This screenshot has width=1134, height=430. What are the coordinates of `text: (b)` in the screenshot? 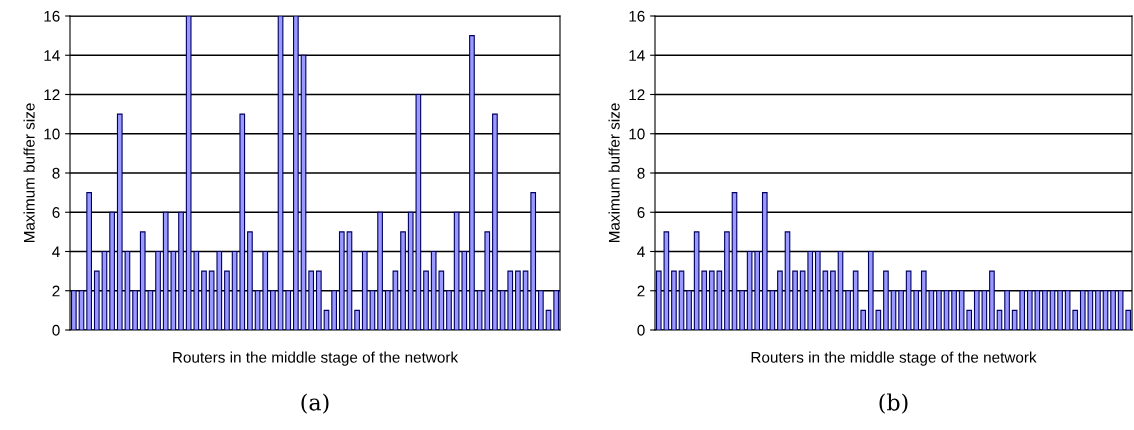 It's located at (893, 403).